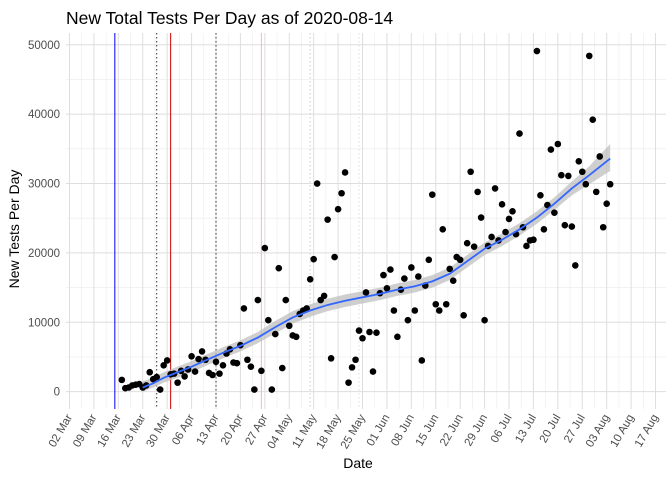  I want to click on x-tick-label: 30 Mar, so click(158, 430).